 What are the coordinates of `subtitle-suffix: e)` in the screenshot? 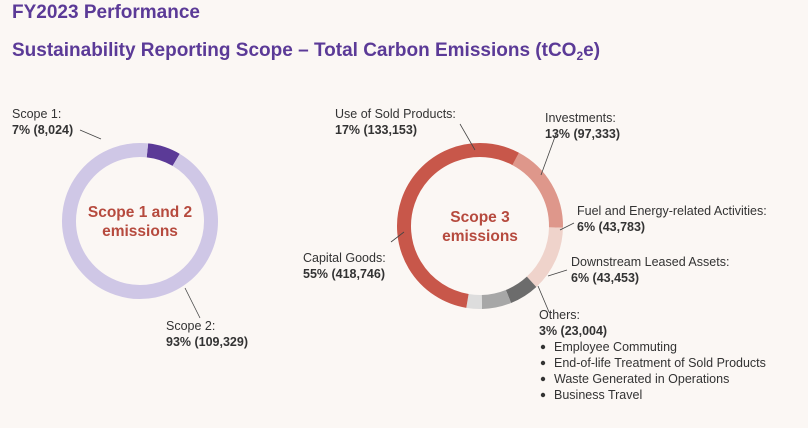 It's located at (592, 50).